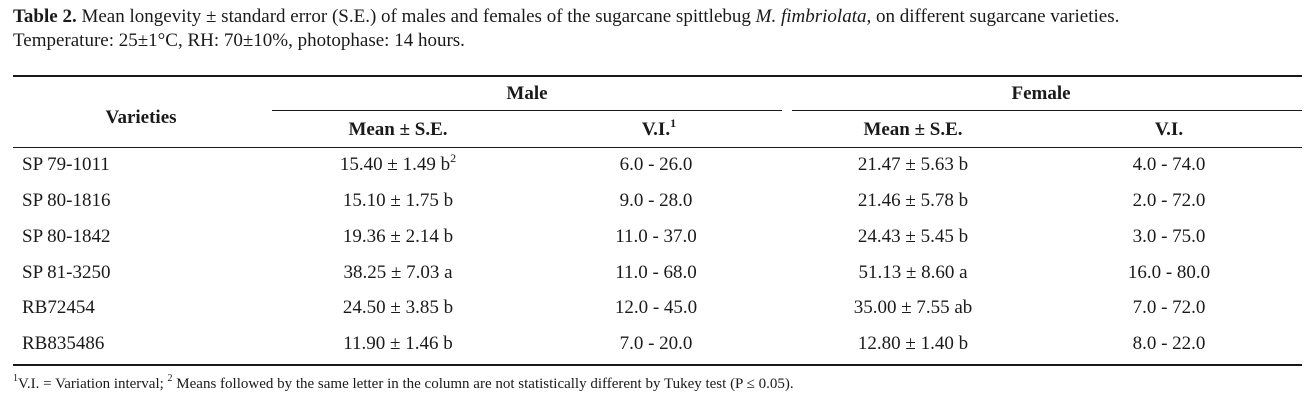  What do you see at coordinates (1169, 164) in the screenshot?
I see `cell-female-vi: 4.0 - 74.0` at bounding box center [1169, 164].